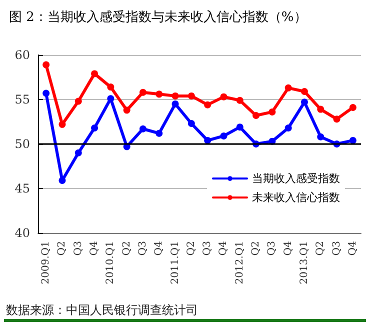 The width and height of the screenshot is (373, 336). I want to click on x-tick-label: 2011.Q1, so click(175, 262).